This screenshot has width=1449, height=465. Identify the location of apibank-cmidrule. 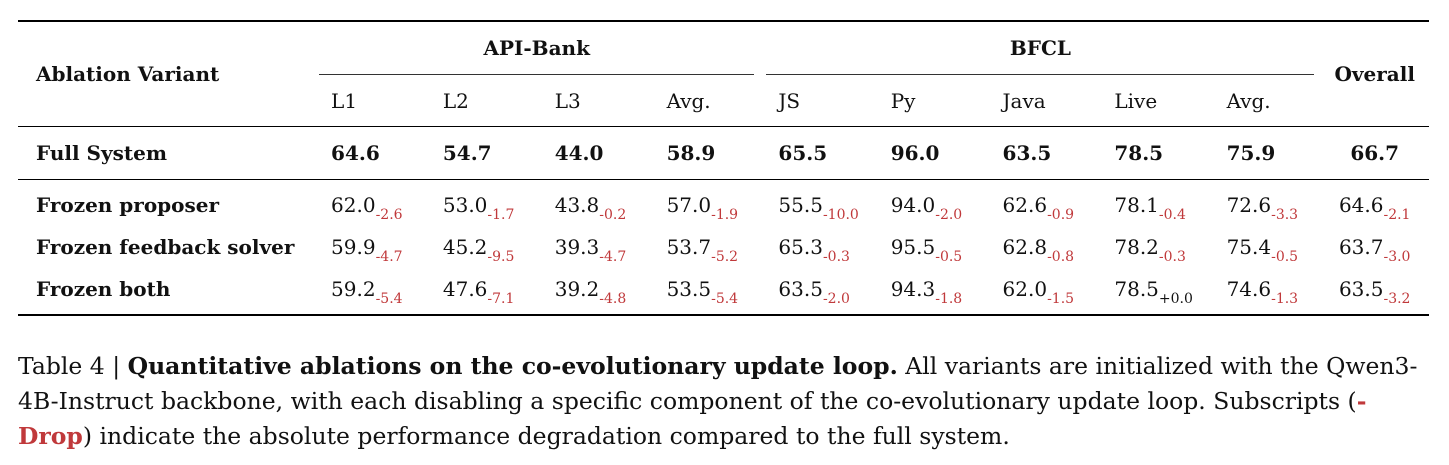
(536, 74).